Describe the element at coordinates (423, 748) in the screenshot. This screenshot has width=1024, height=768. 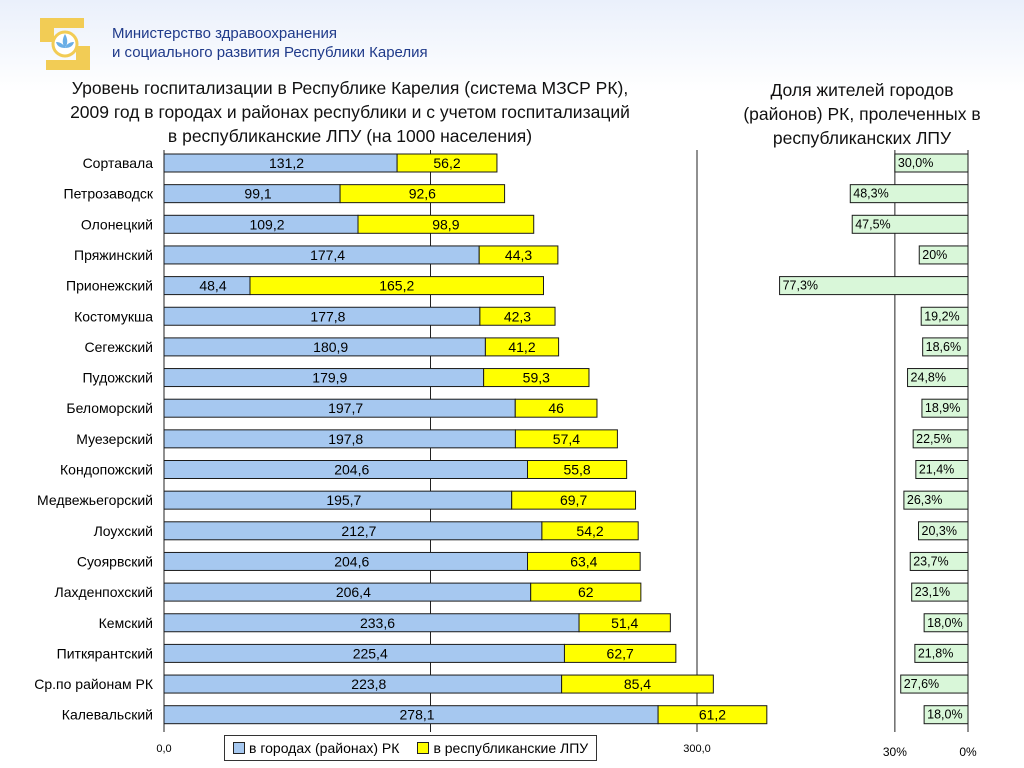
I see `legend-swatch-republican` at that location.